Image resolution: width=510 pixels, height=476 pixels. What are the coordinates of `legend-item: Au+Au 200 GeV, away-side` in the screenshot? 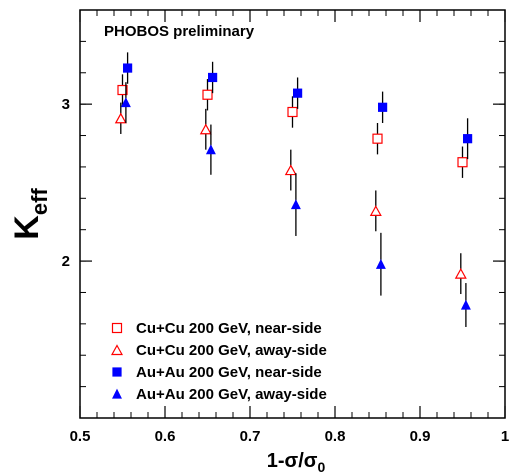 It's located at (219, 394).